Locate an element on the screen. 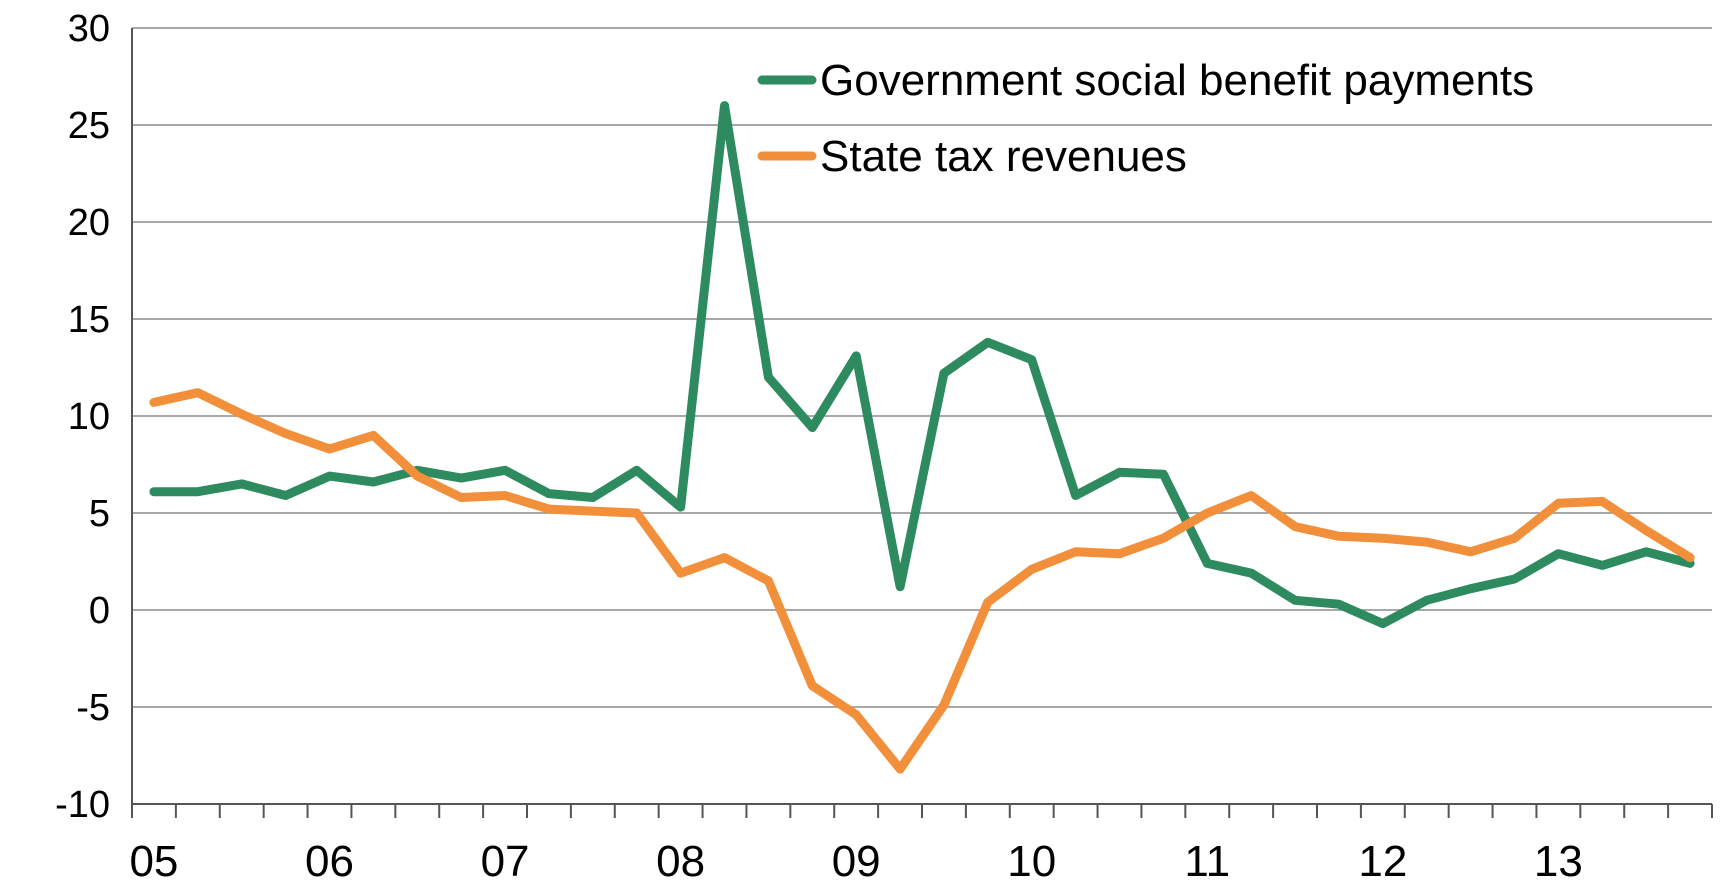 This screenshot has width=1721, height=889. y-tick-label: -5 is located at coordinates (93, 708).